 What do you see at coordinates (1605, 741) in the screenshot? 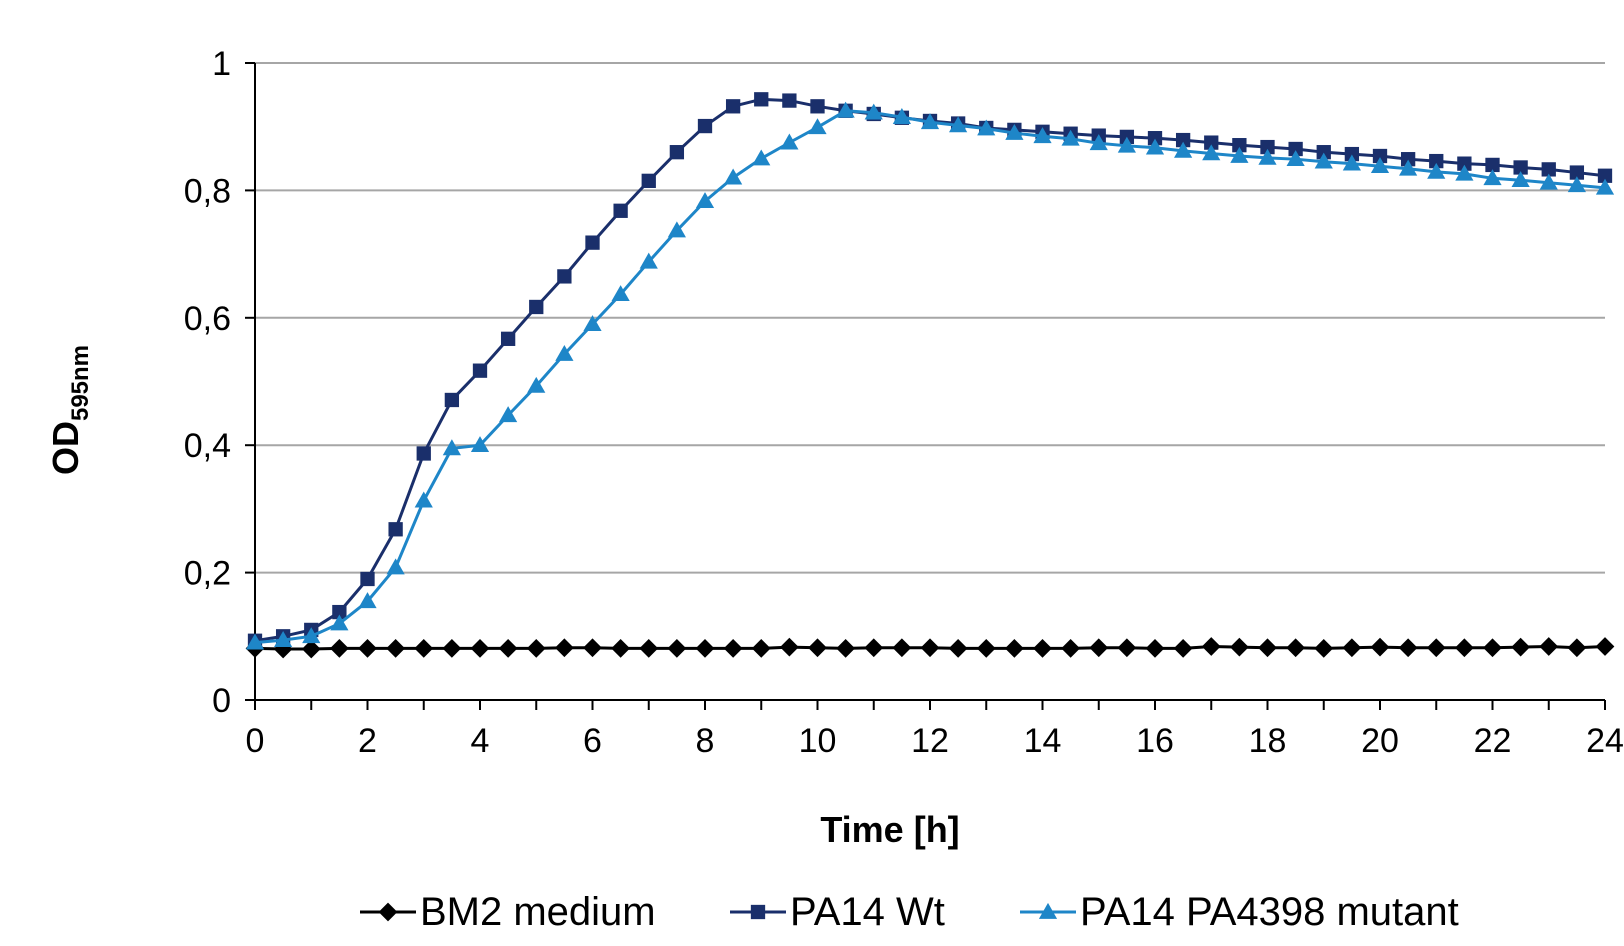
I see `x-tick-label: 24` at bounding box center [1605, 741].